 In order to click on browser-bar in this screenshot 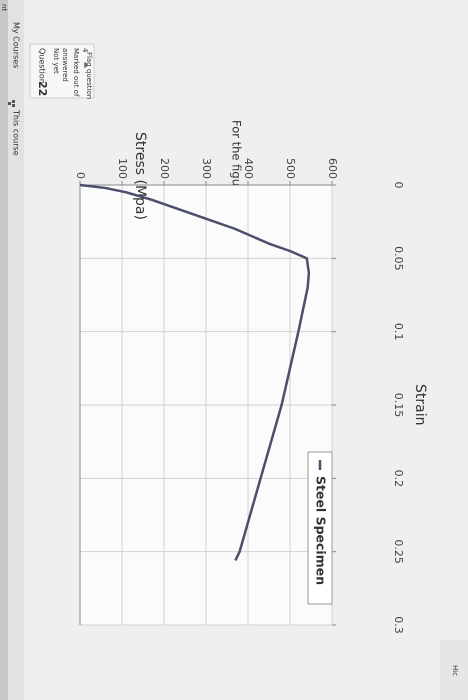, I will do `click(4, 350)`.